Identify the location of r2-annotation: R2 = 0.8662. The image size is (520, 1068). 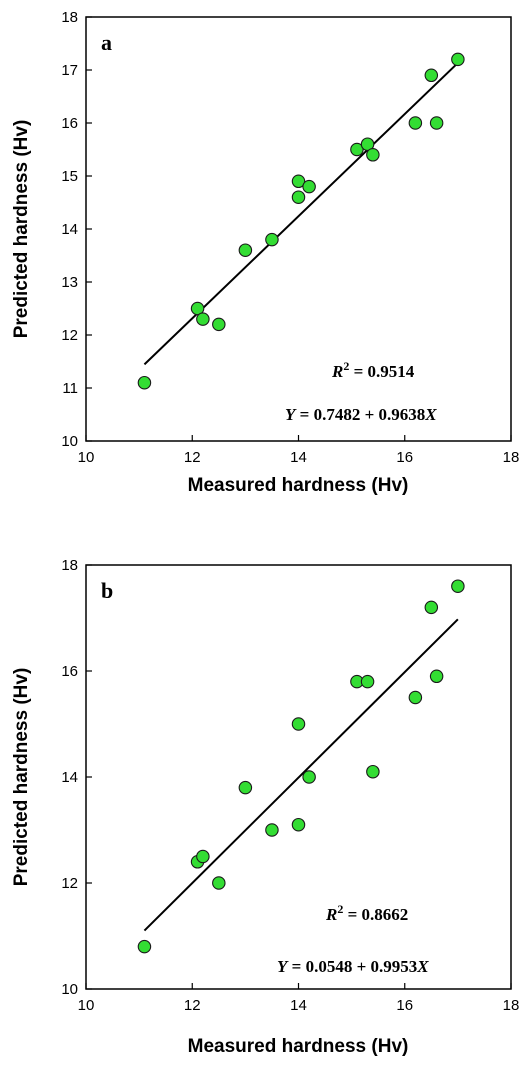
(366, 913).